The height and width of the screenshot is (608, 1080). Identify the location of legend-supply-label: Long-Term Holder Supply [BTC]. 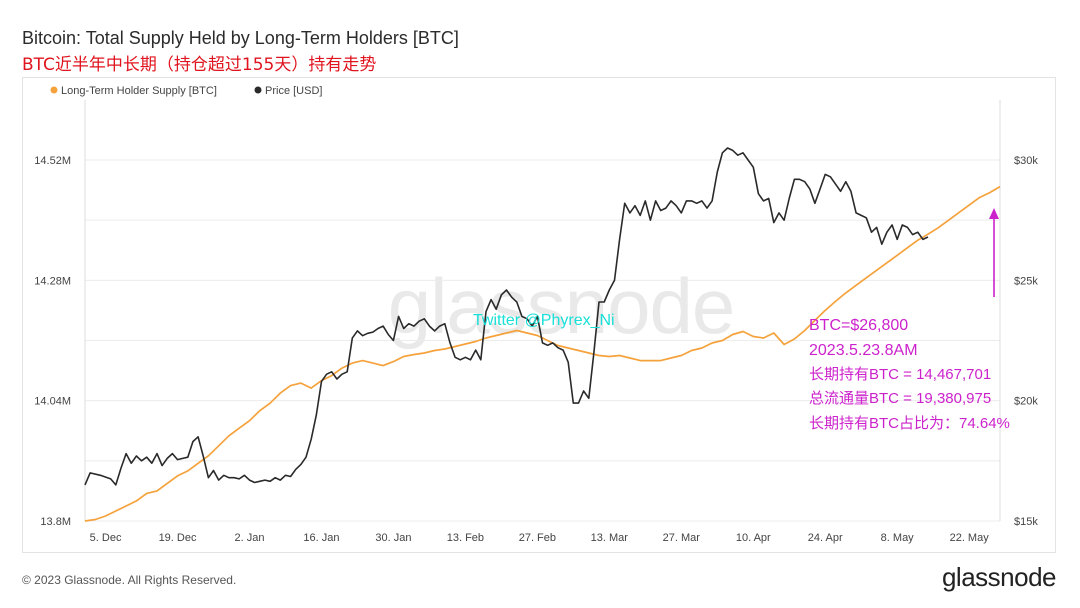
(139, 91).